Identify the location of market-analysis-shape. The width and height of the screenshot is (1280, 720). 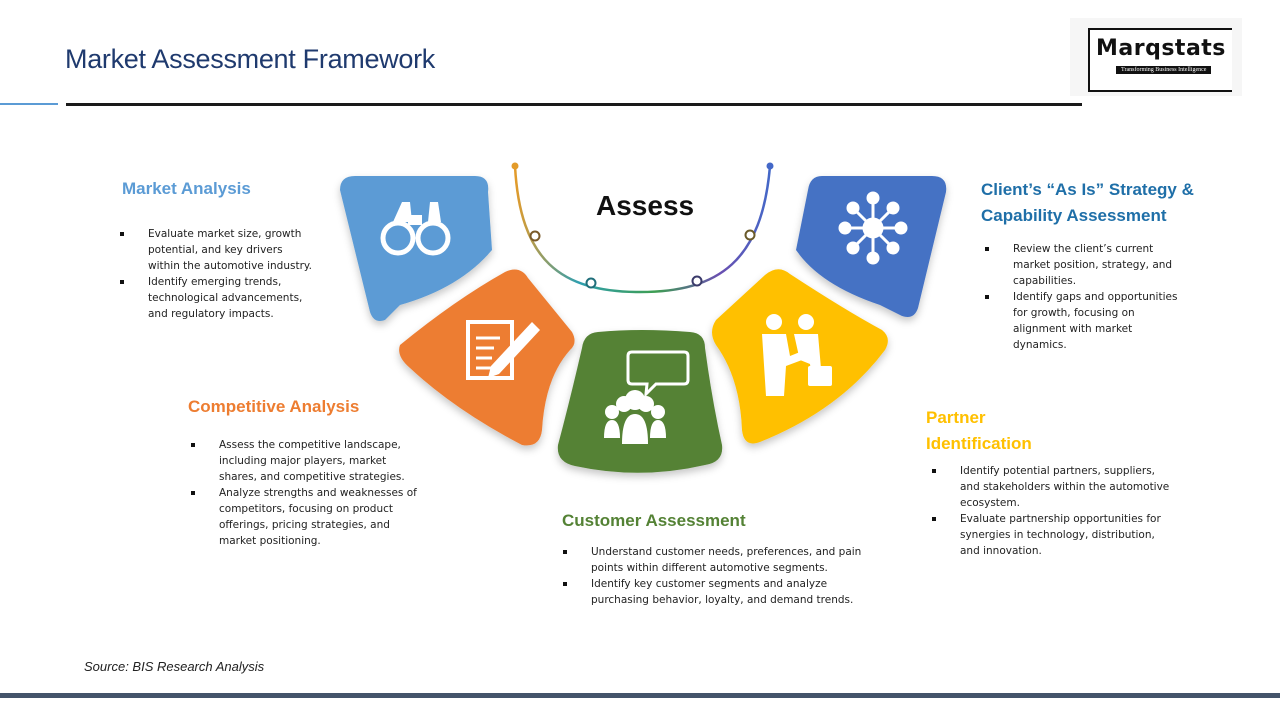
(416, 248).